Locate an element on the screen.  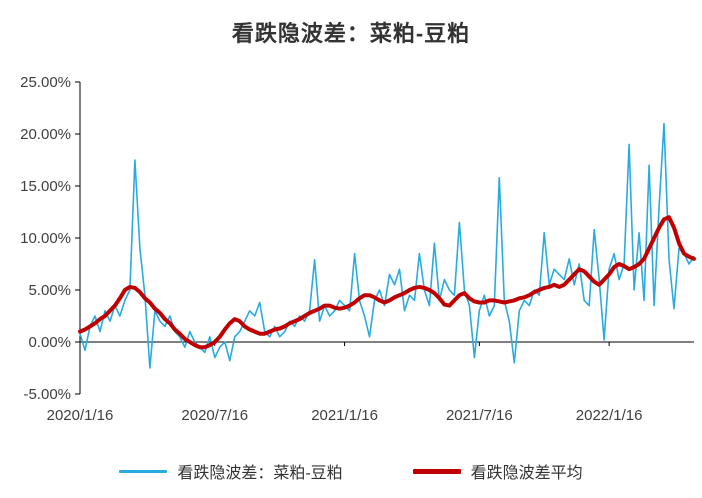
y-tick-label: -5.00% is located at coordinates (47, 394).